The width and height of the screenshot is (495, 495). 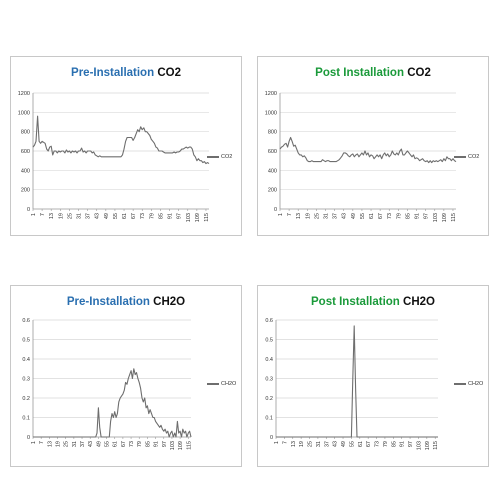 I want to click on chart-title: Post Installation CH2O, so click(x=373, y=302).